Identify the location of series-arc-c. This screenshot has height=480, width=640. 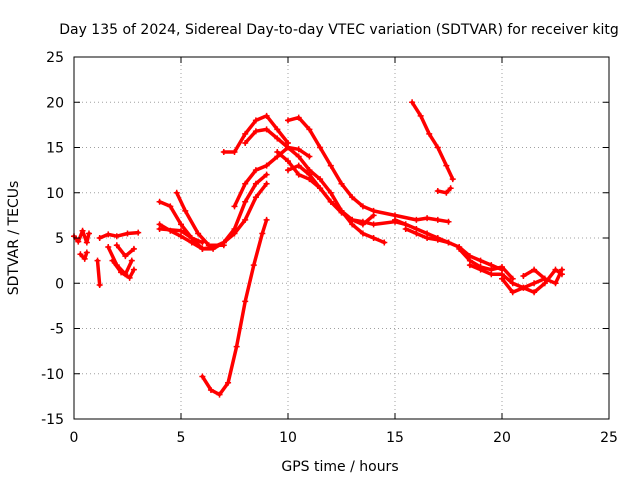
(98, 273).